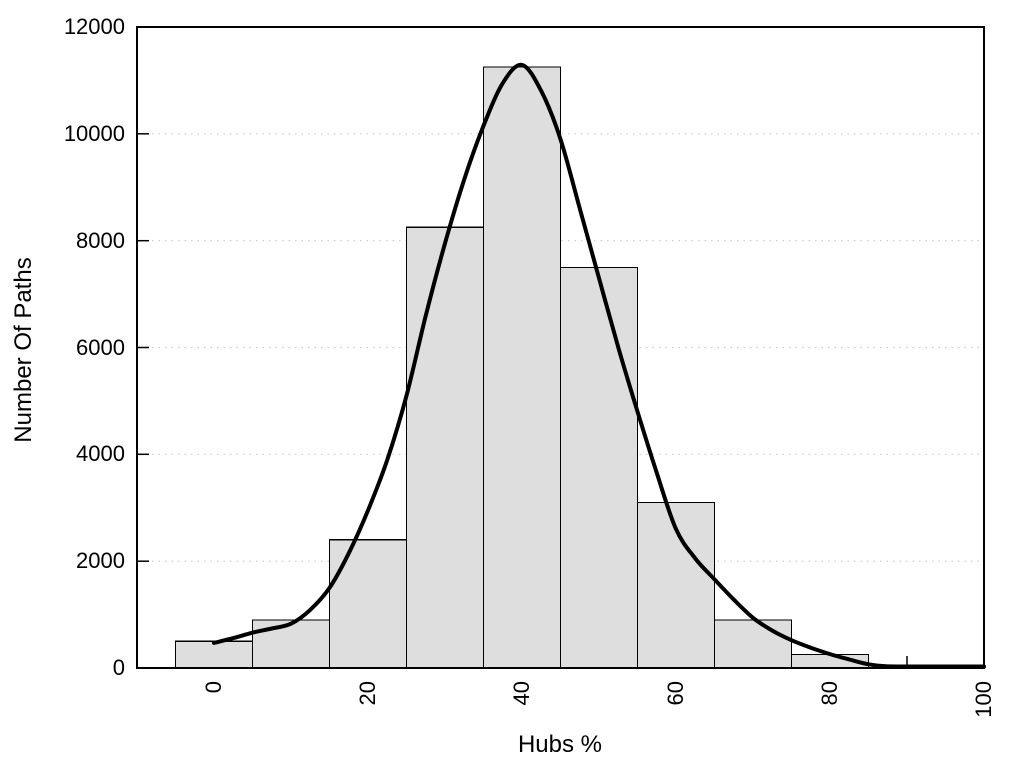  What do you see at coordinates (94, 133) in the screenshot?
I see `y-tick-label: 10000` at bounding box center [94, 133].